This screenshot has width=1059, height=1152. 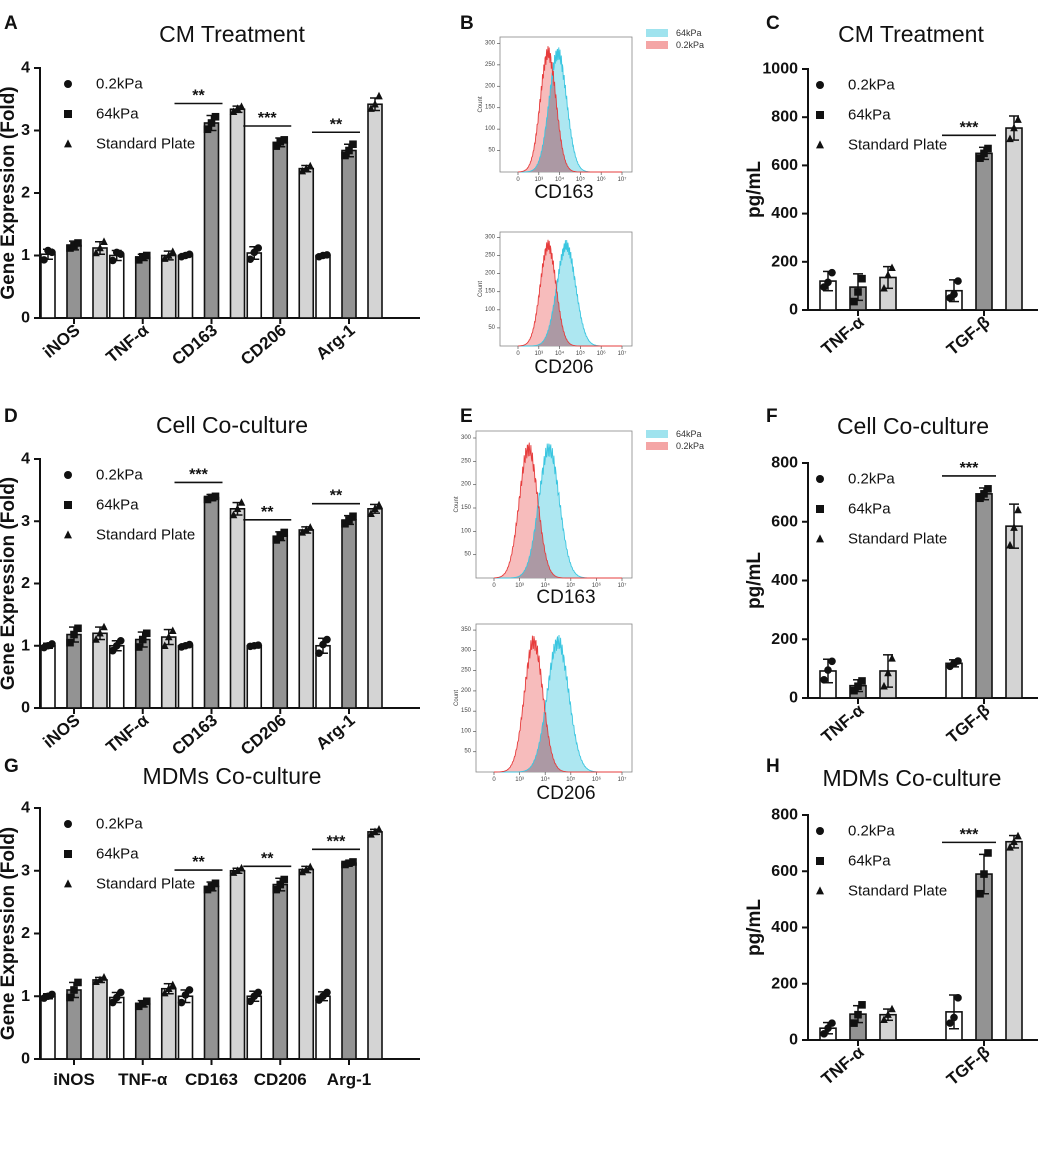 I want to click on x-tick-label: 0, so click(x=494, y=780).